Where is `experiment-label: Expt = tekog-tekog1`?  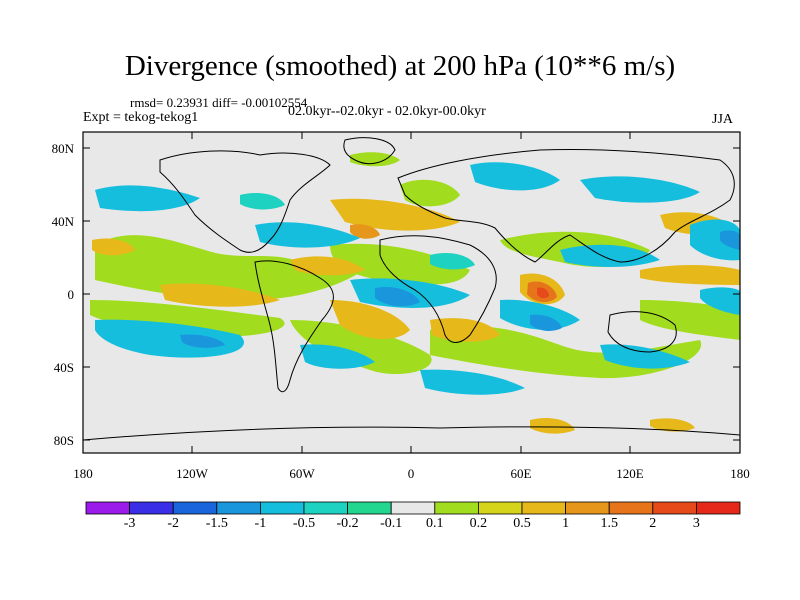 experiment-label: Expt = tekog-tekog1 is located at coordinates (141, 117).